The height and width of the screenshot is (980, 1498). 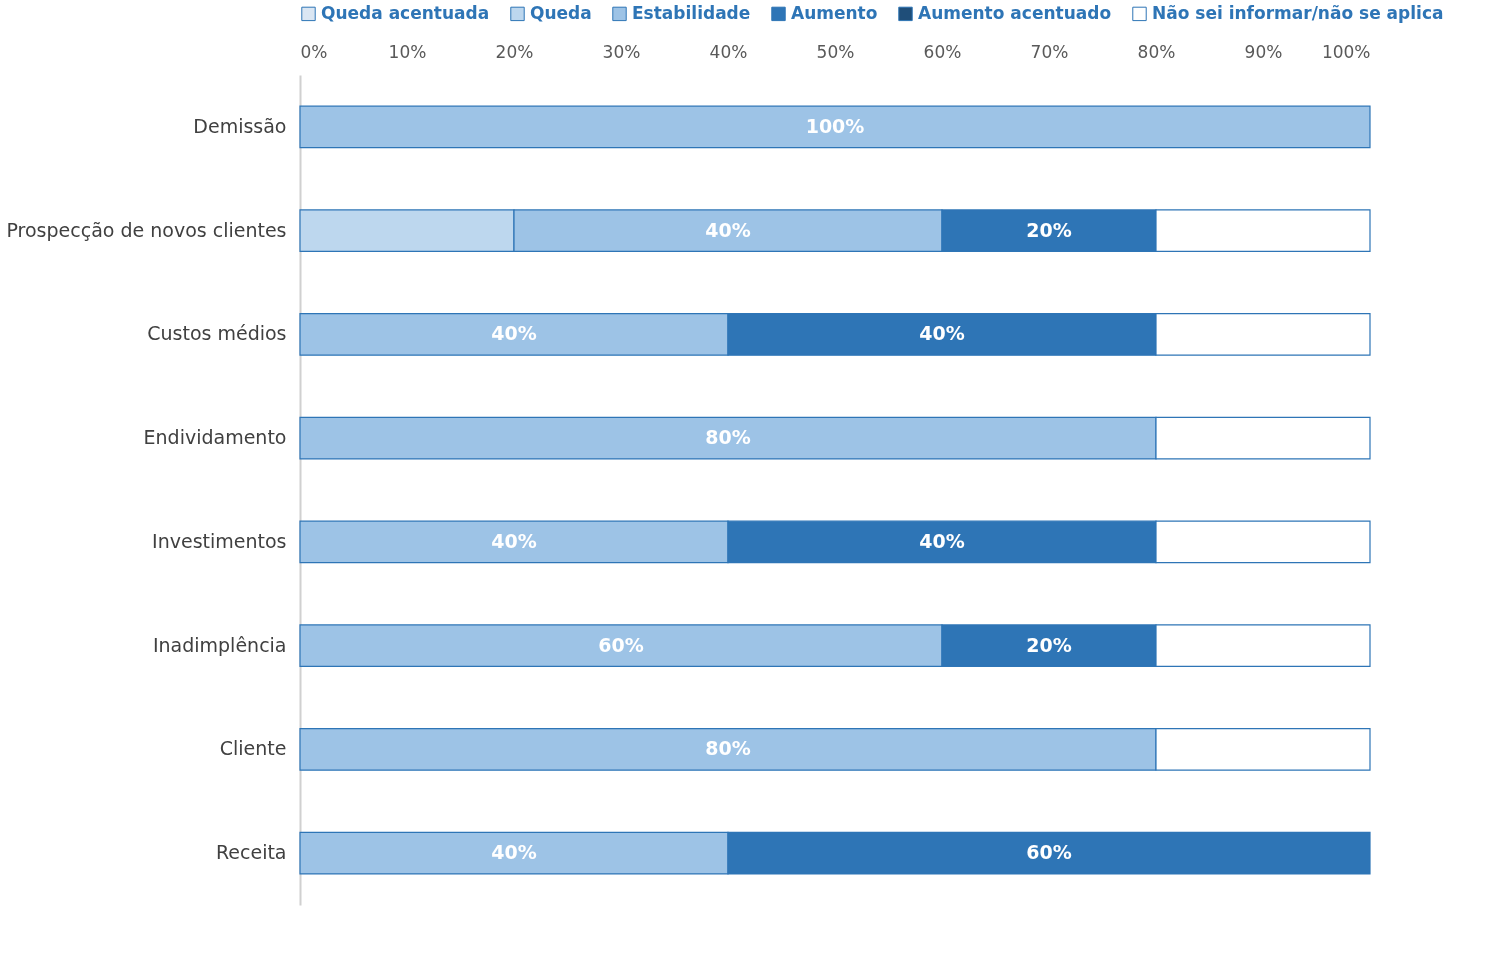 I want to click on legend-label: Não sei informar/não se aplica, so click(x=1298, y=12).